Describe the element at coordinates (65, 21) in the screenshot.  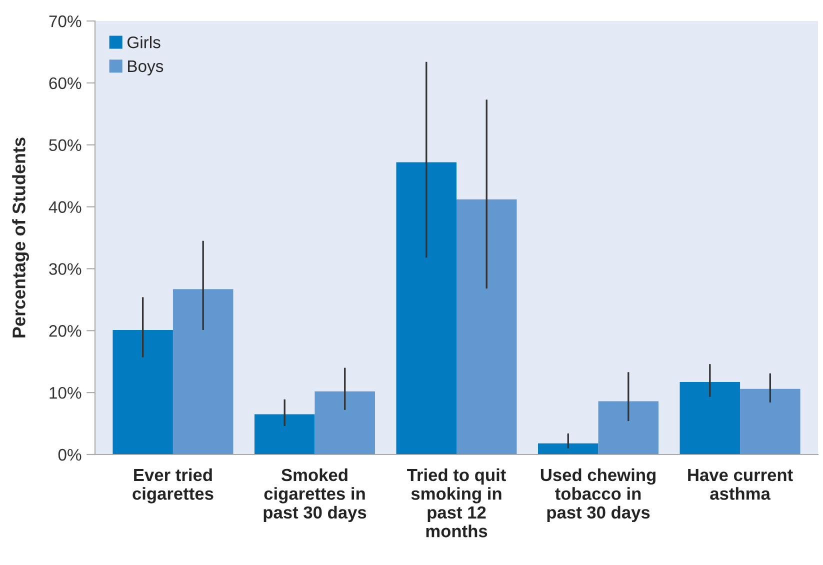
I see `y-tick-label: 70%` at that location.